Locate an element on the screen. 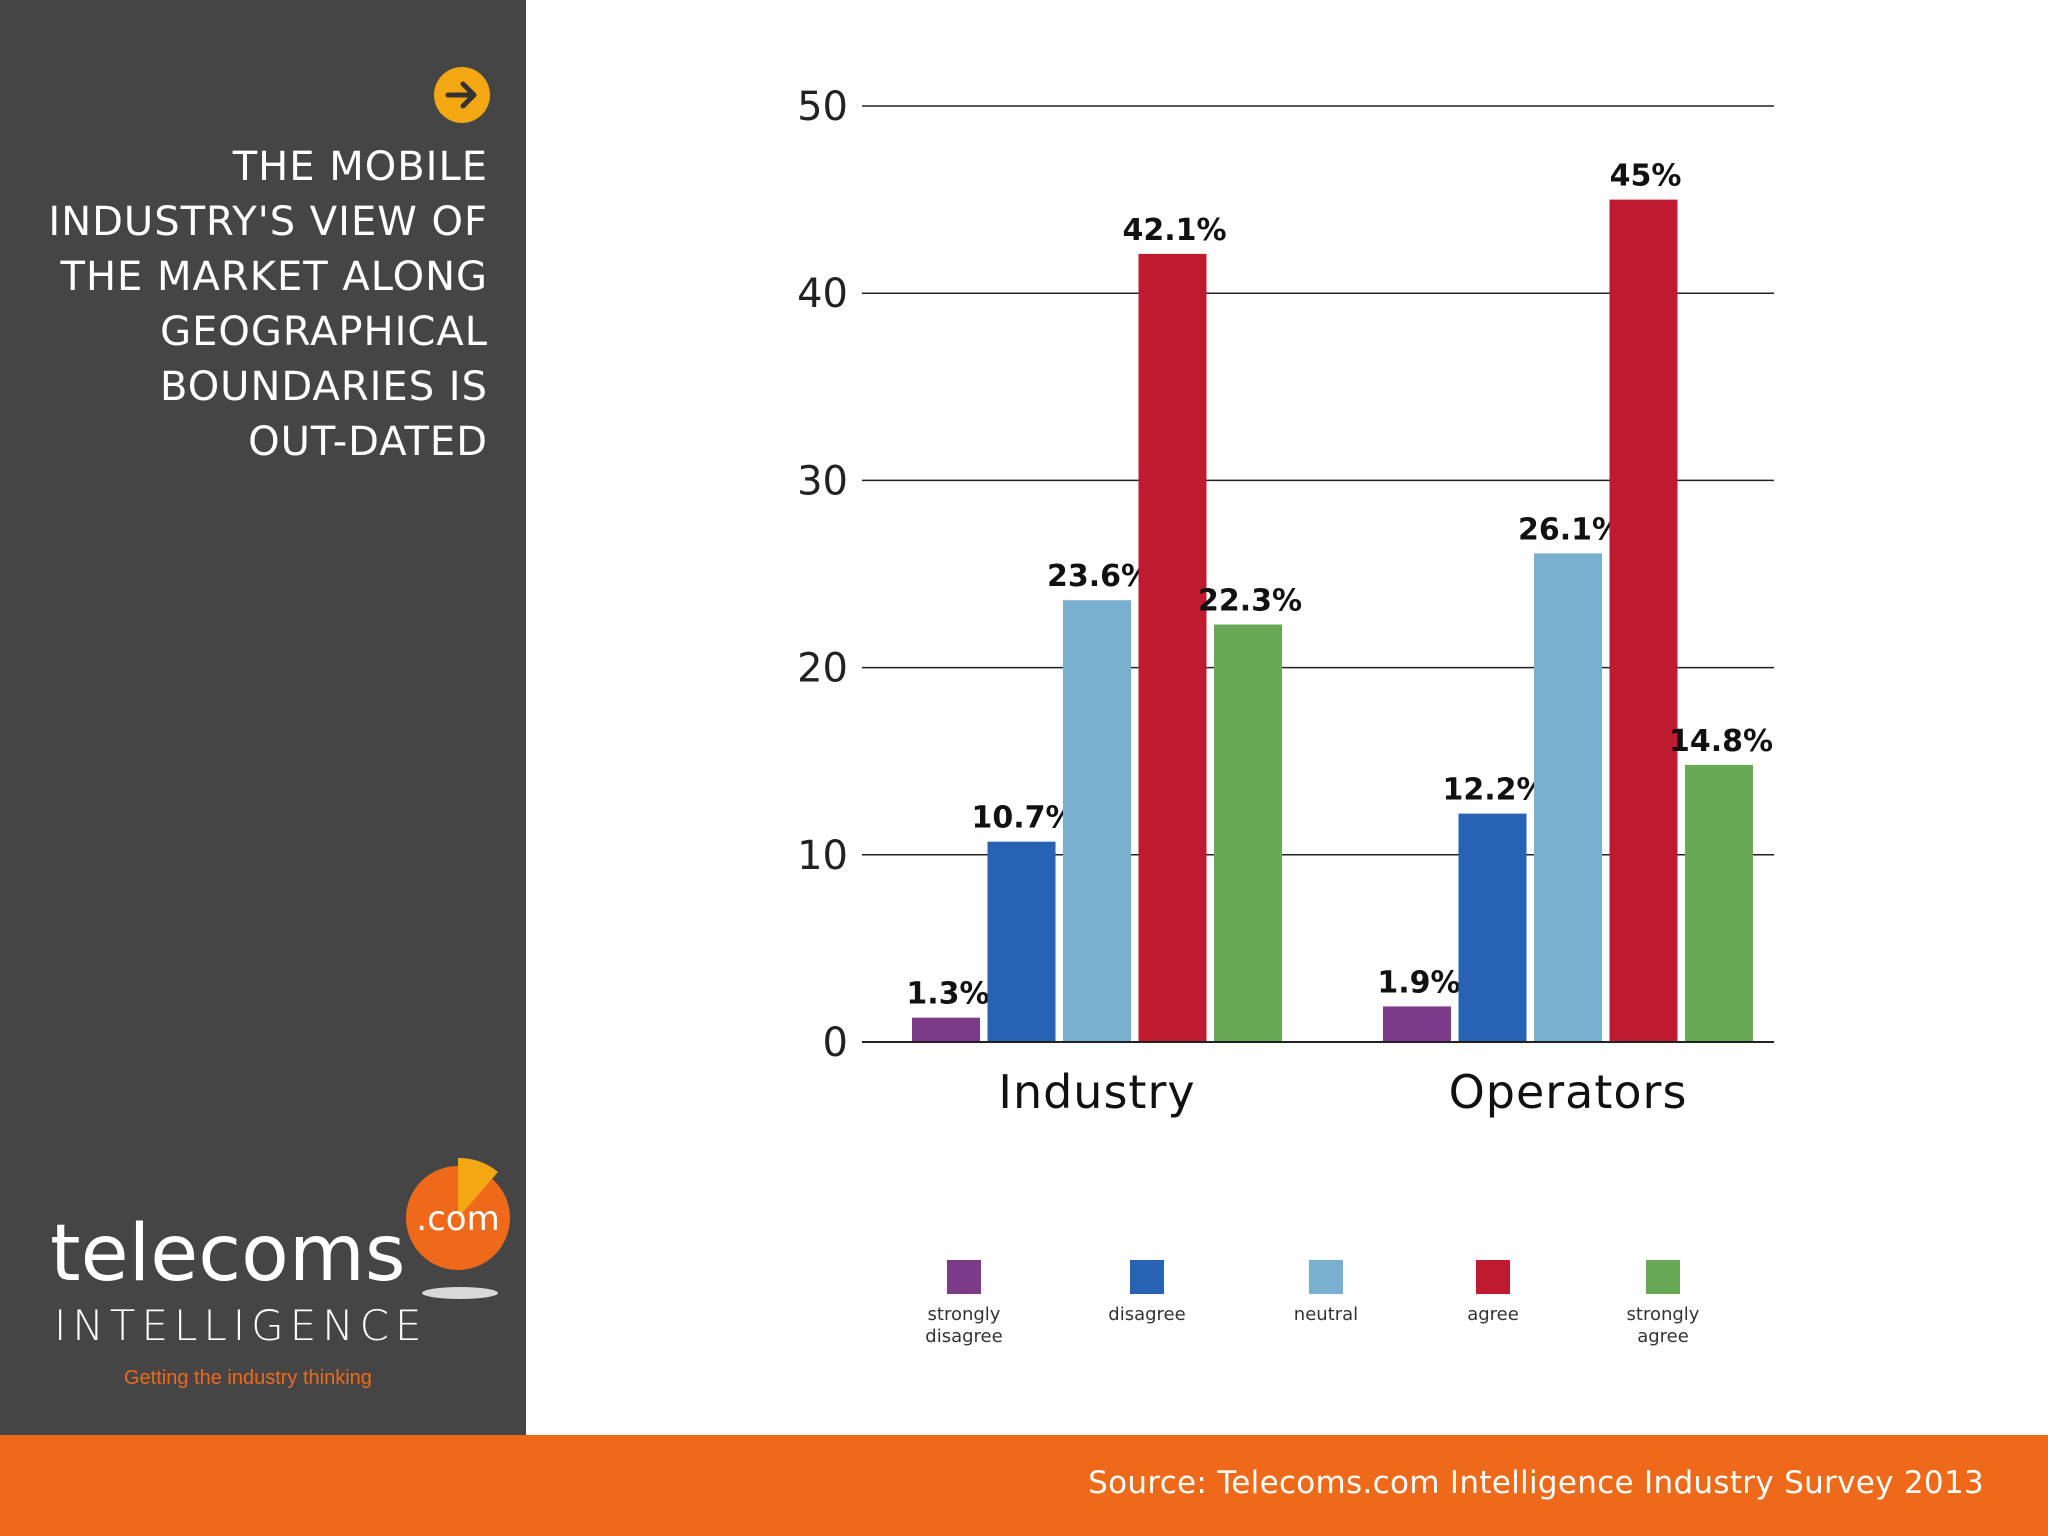  data-label: 23.6% is located at coordinates (1099, 576).